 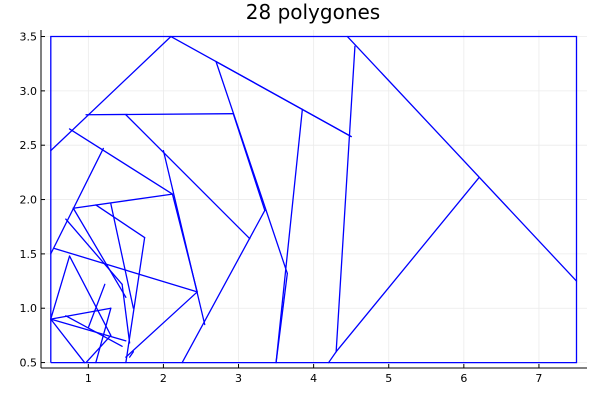 What do you see at coordinates (313, 12) in the screenshot?
I see `chart-title: 28 polygones` at bounding box center [313, 12].